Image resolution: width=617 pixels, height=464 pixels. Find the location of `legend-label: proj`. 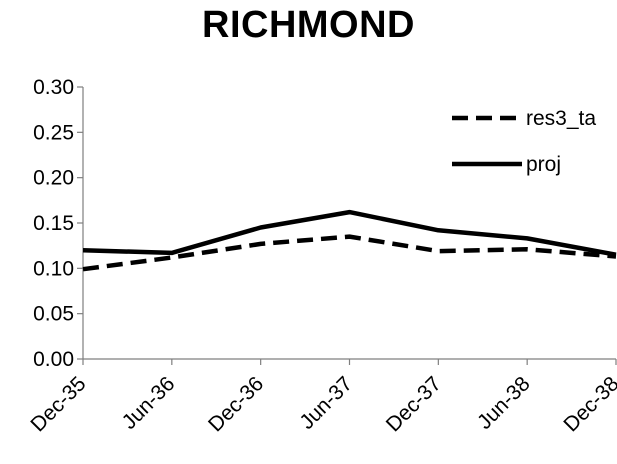

legend-label: proj is located at coordinates (543, 164).